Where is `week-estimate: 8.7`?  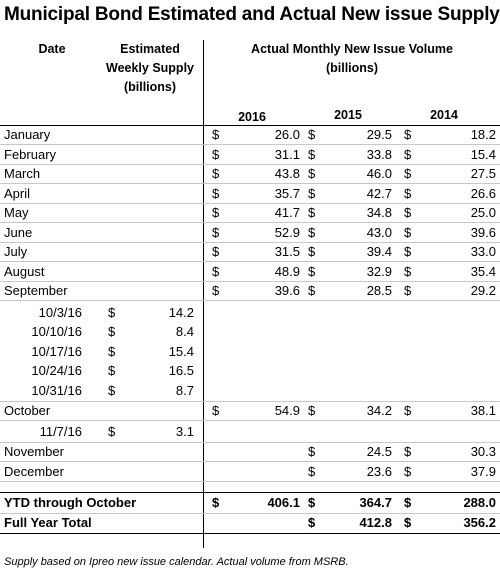 week-estimate: 8.7 is located at coordinates (184, 390).